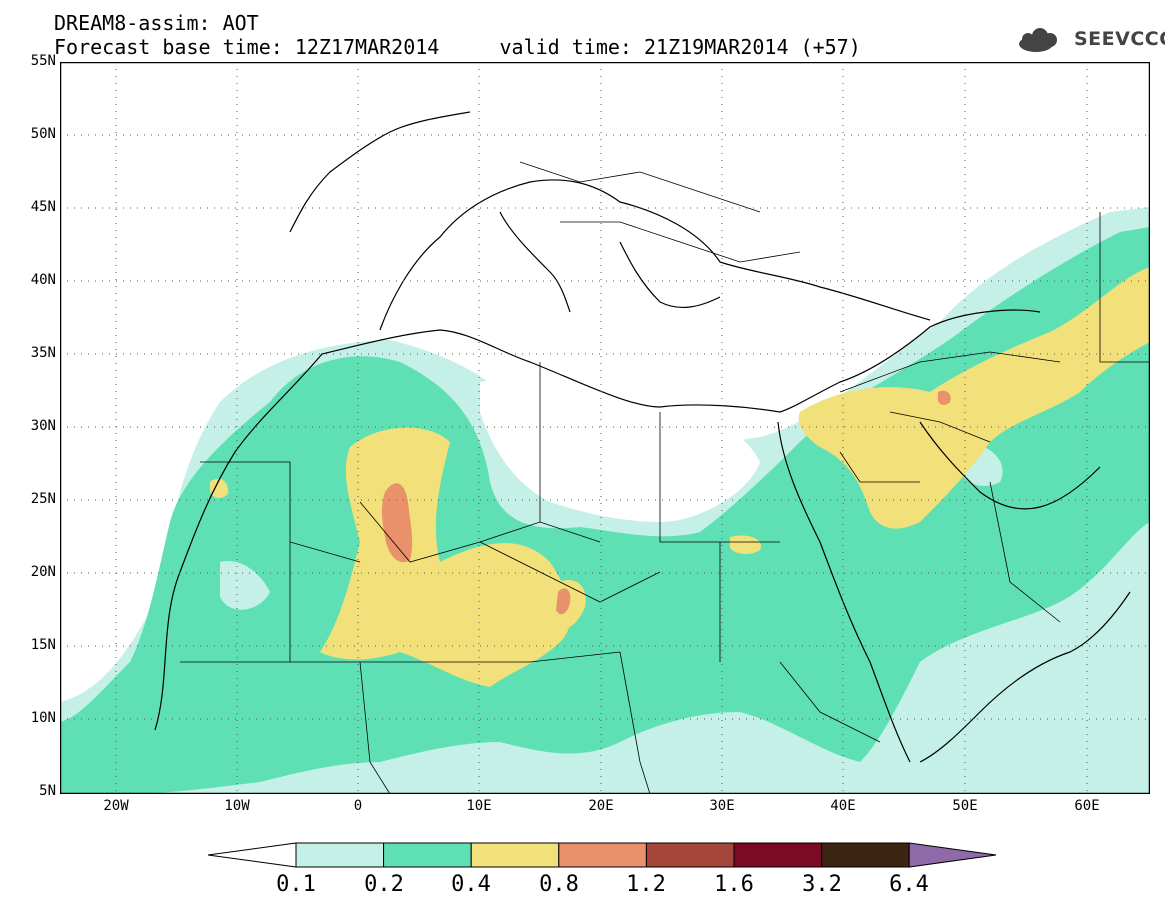 This screenshot has width=1165, height=905. What do you see at coordinates (43, 207) in the screenshot?
I see `lat-label-45n: 45N` at bounding box center [43, 207].